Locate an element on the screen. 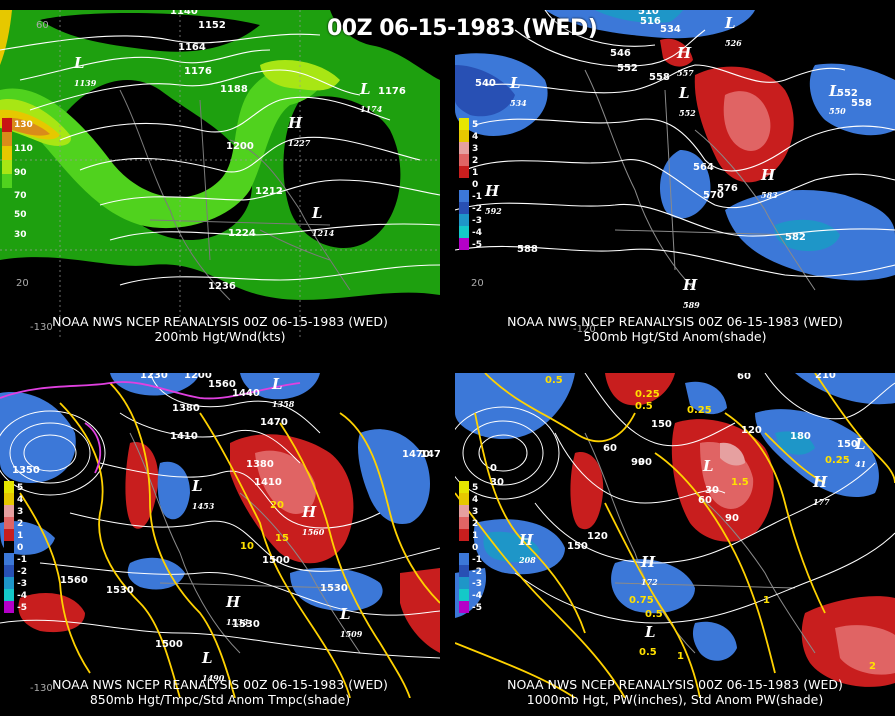  lon-label: -130 is located at coordinates (41, 688).